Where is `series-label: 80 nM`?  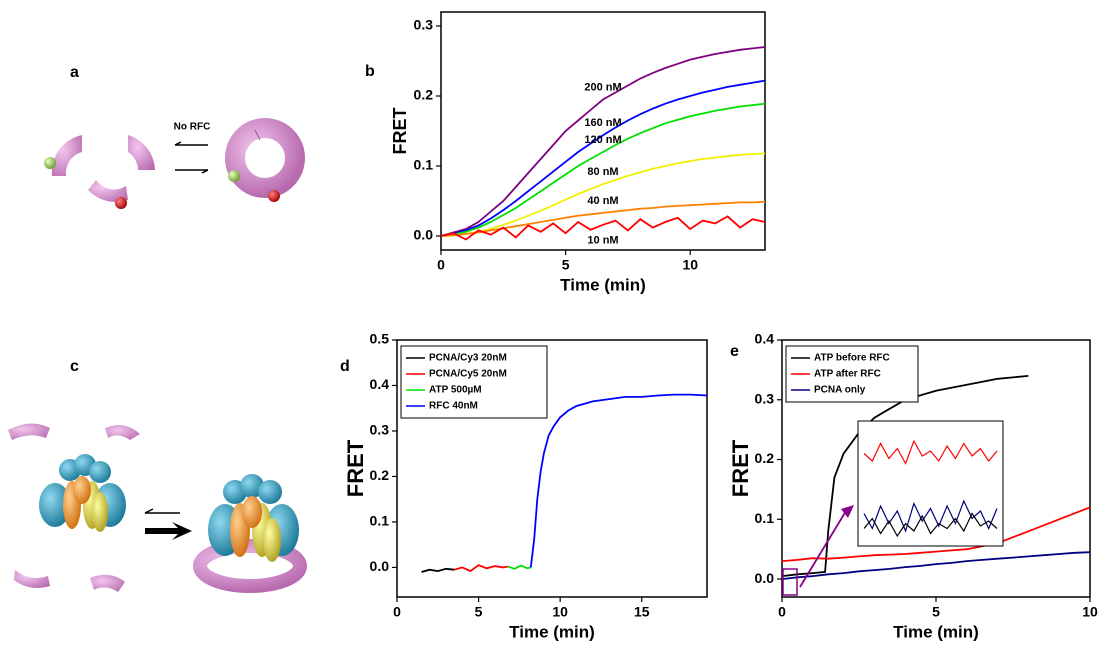
series-label: 80 nM is located at coordinates (602, 172).